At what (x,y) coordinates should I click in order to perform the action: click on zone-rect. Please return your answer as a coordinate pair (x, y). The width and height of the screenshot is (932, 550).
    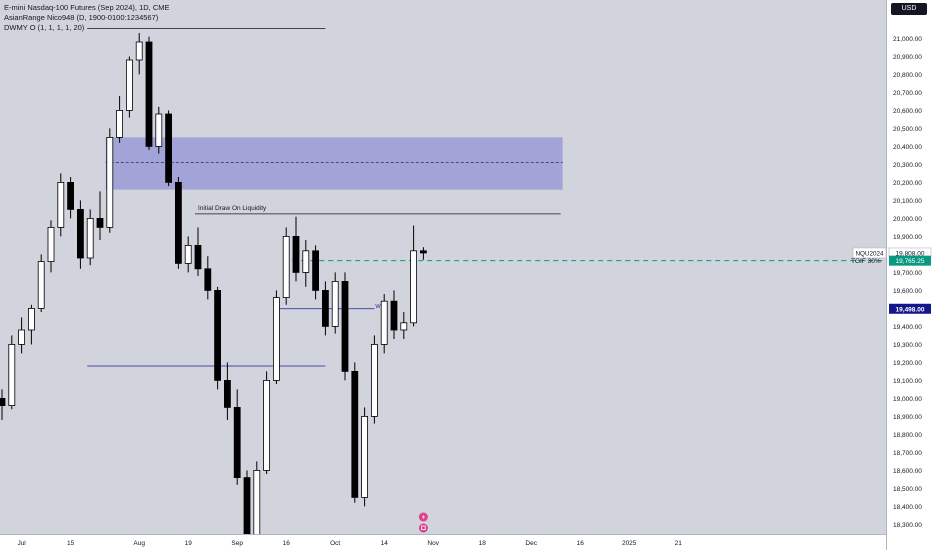
    Looking at the image, I should click on (334, 163).